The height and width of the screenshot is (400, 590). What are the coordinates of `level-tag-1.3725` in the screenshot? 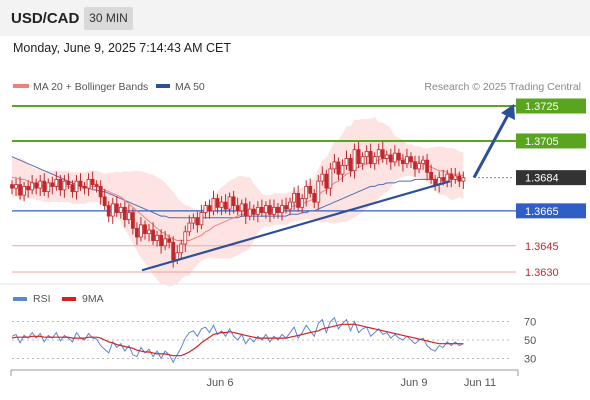 It's located at (551, 106).